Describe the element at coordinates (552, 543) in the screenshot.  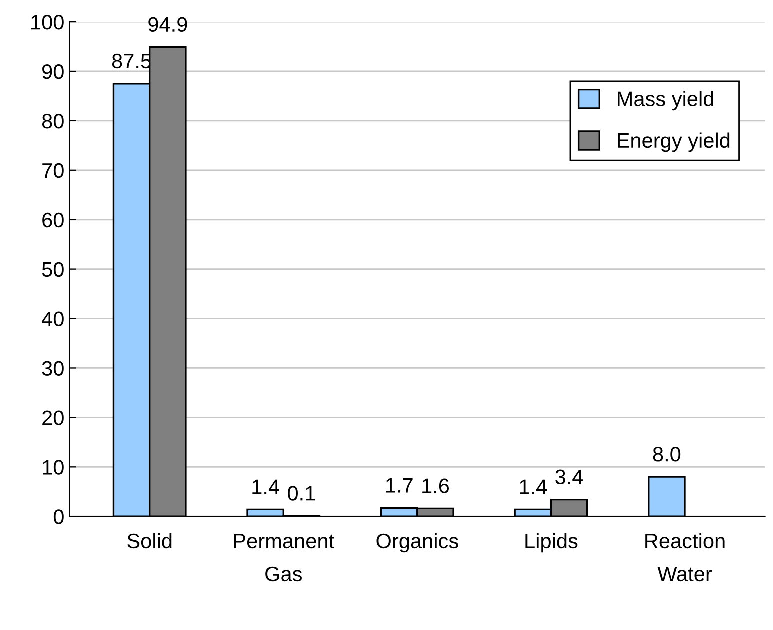
I see `x-tick-label: Lipids` at that location.